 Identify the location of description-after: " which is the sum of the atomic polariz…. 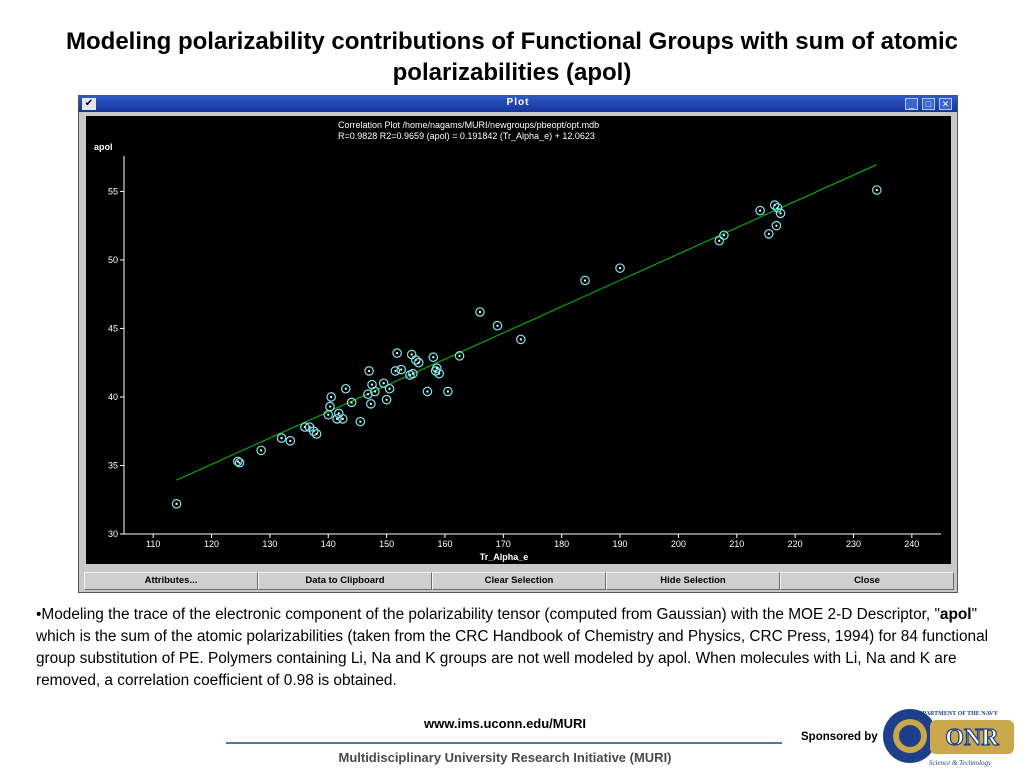
(512, 647).